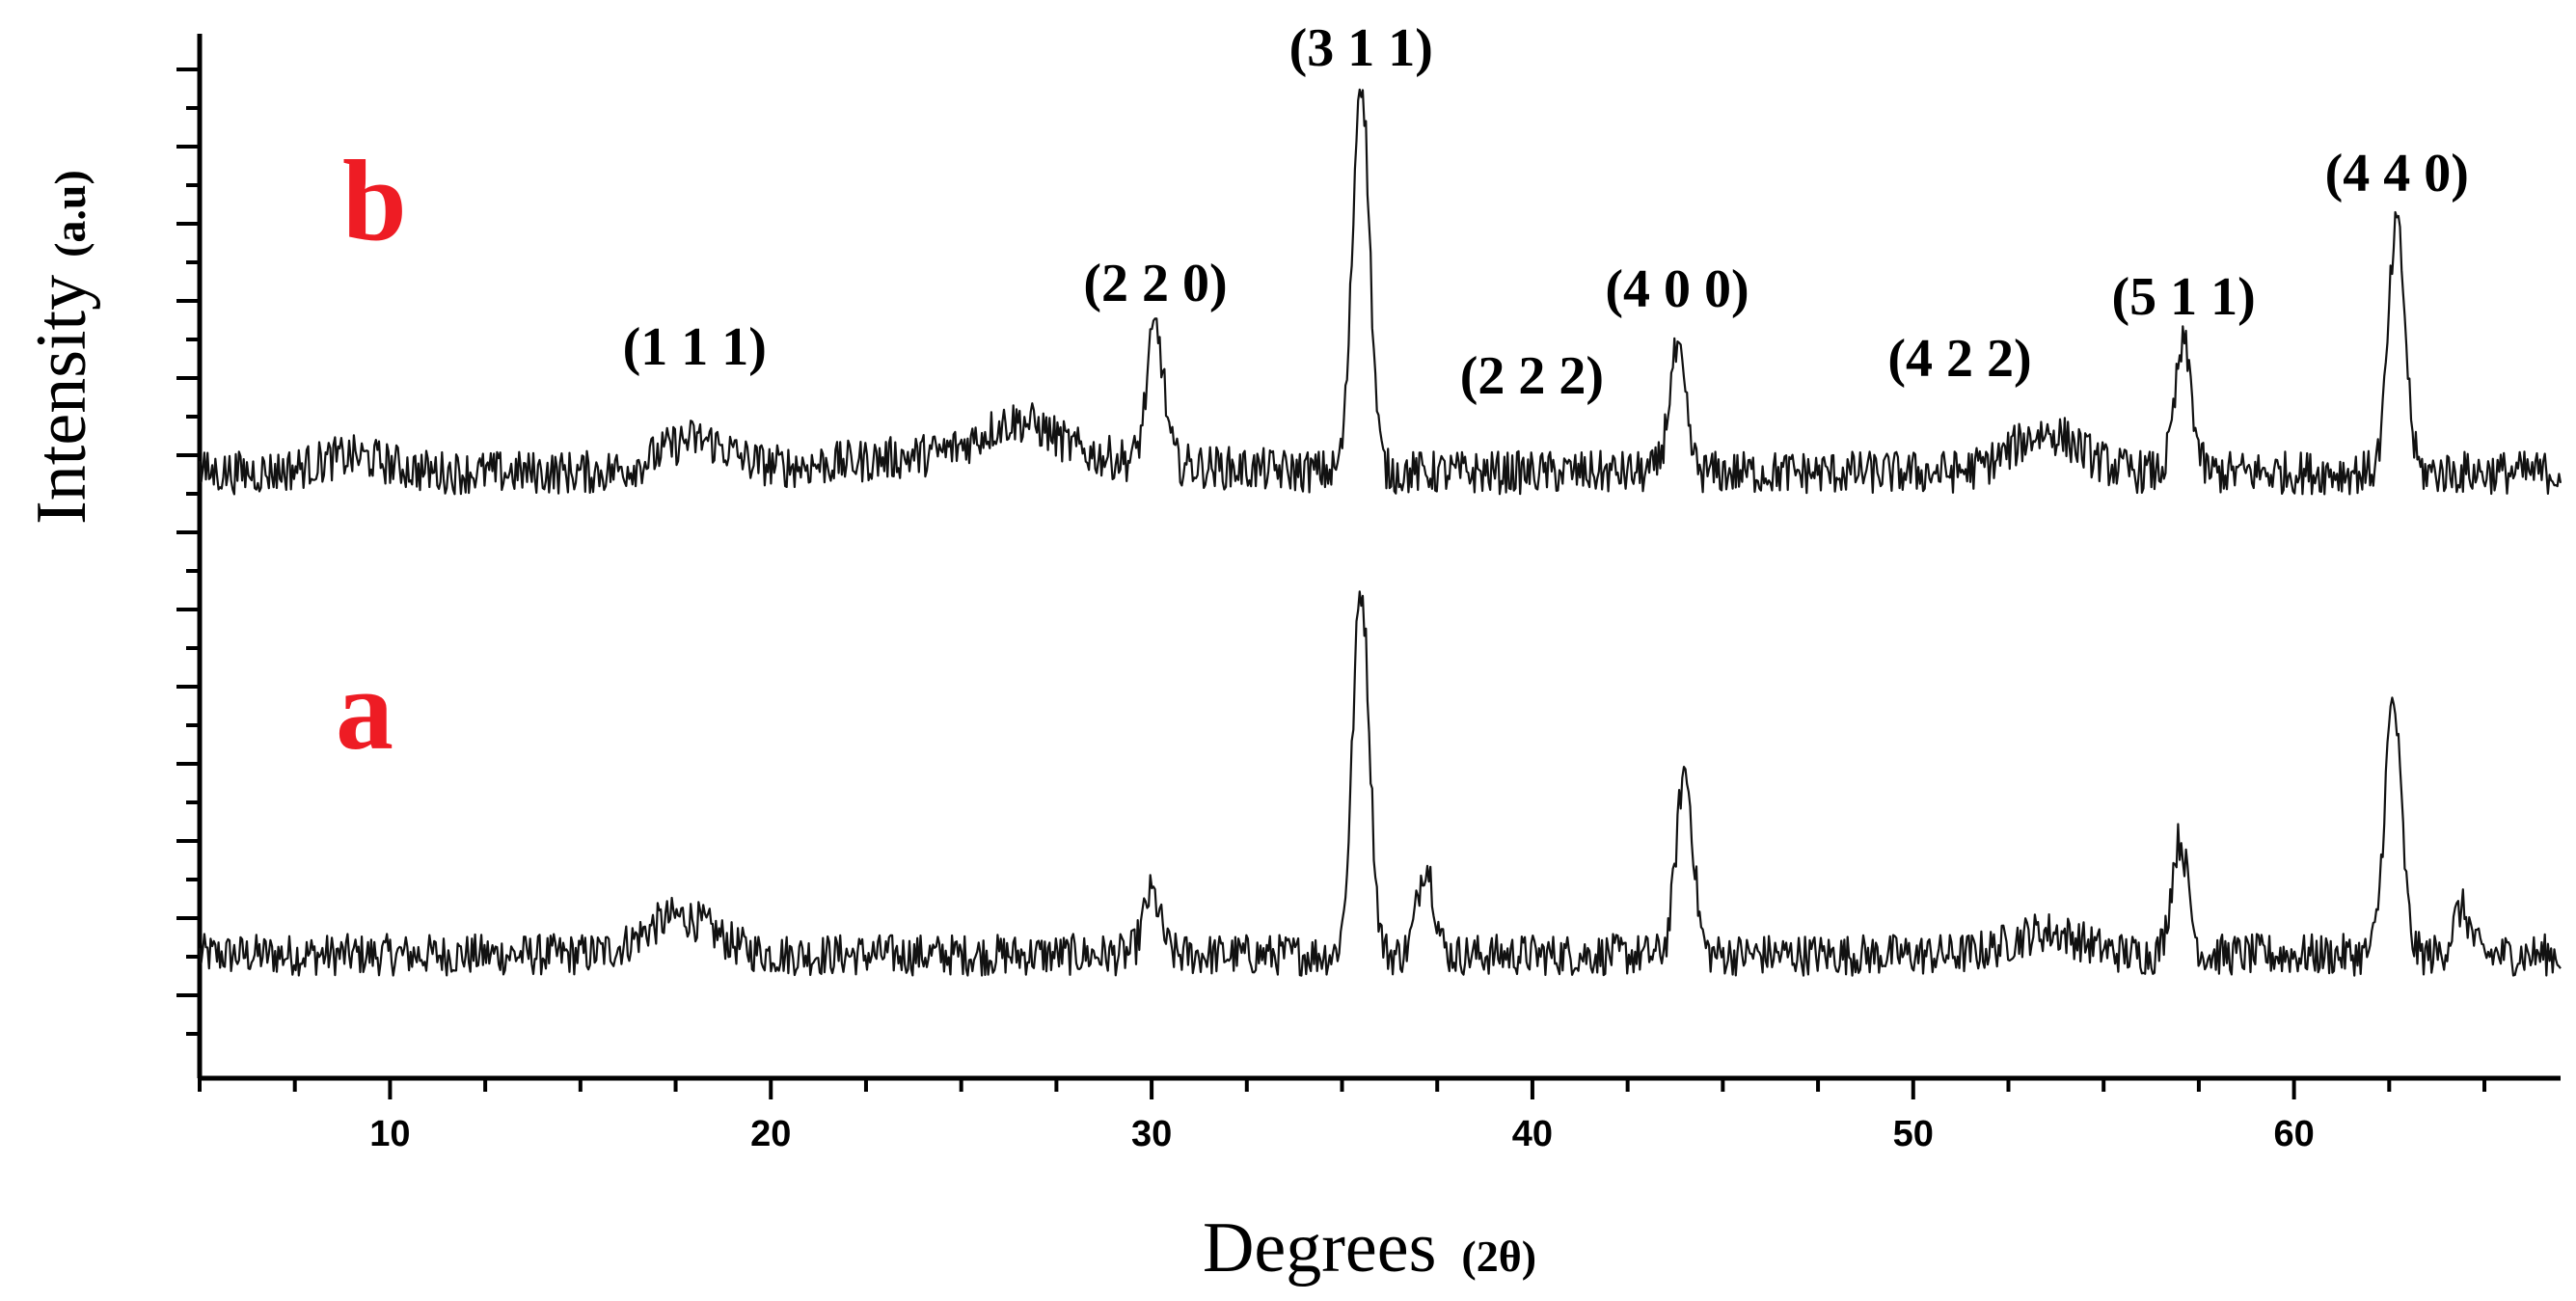  What do you see at coordinates (1532, 376) in the screenshot?
I see `peak-label: (2 2 2)` at bounding box center [1532, 376].